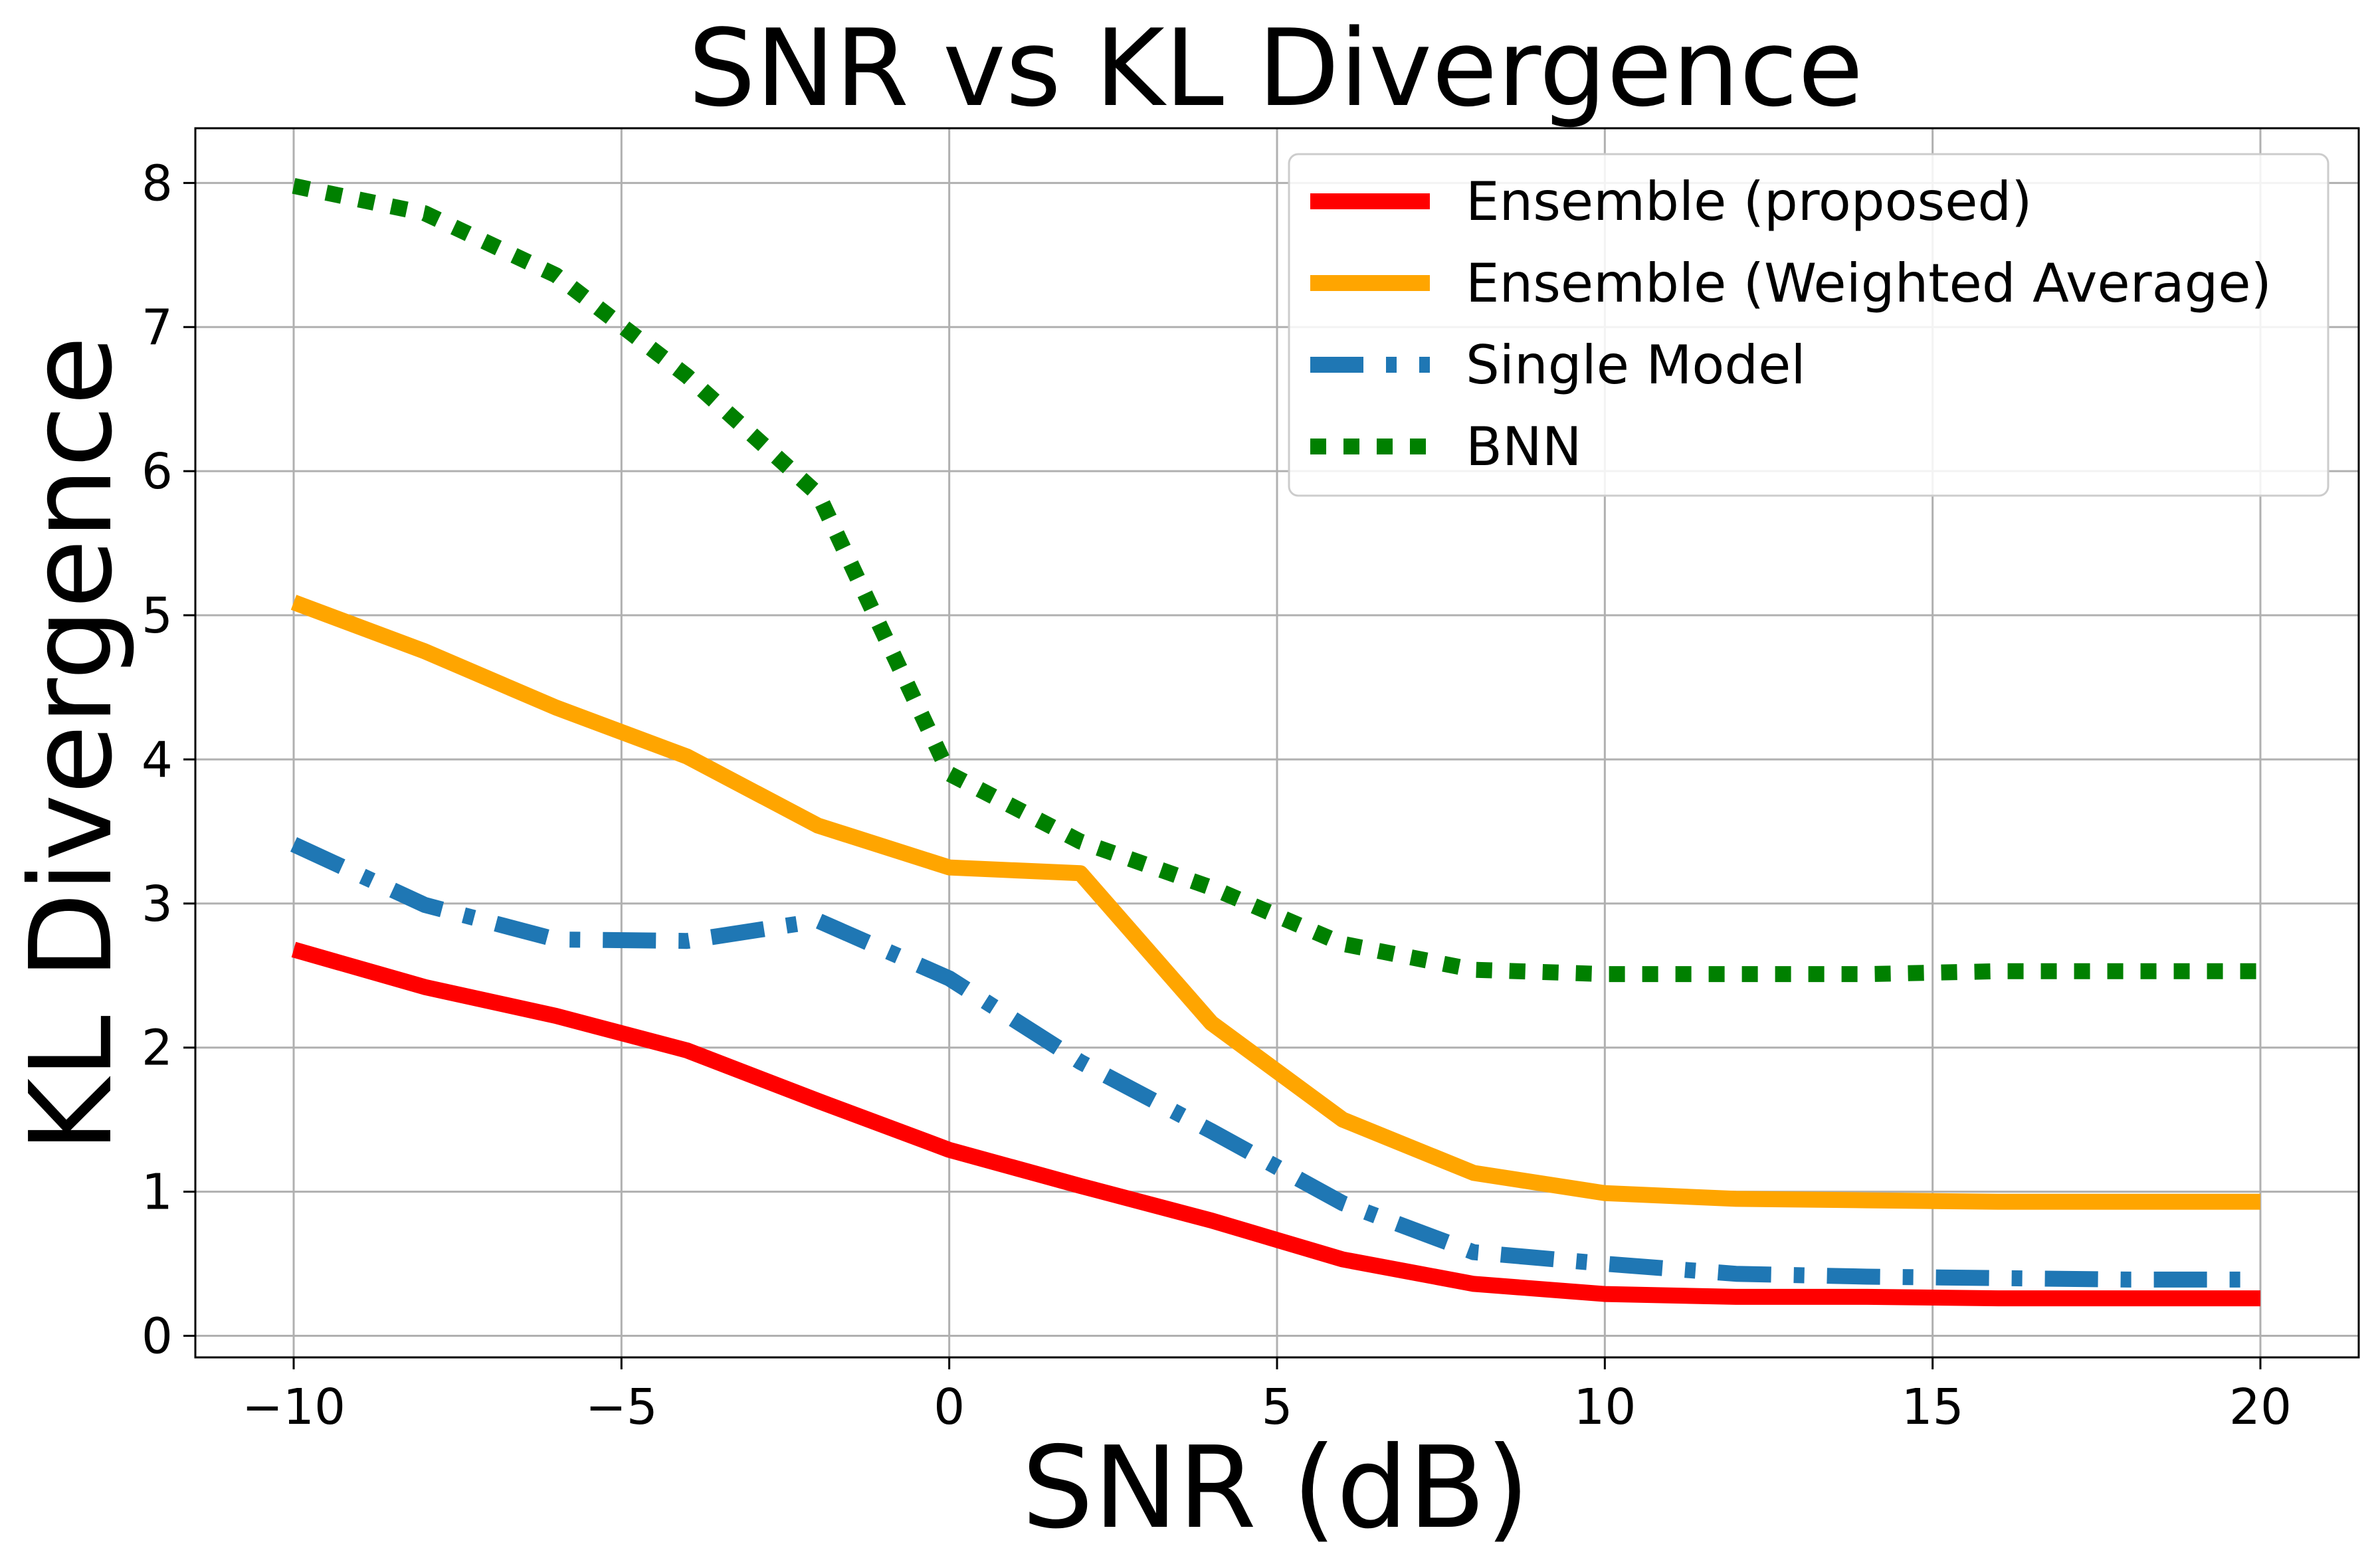 The width and height of the screenshot is (2376, 1568). Describe the element at coordinates (949, 1407) in the screenshot. I see `x-tick-label: 0` at that location.